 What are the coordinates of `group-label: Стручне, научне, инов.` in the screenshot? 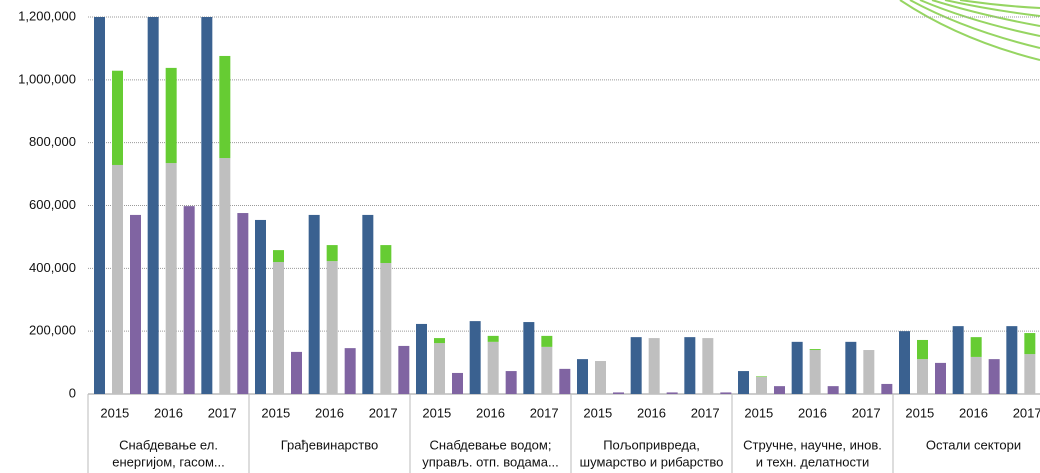 It's located at (812, 444).